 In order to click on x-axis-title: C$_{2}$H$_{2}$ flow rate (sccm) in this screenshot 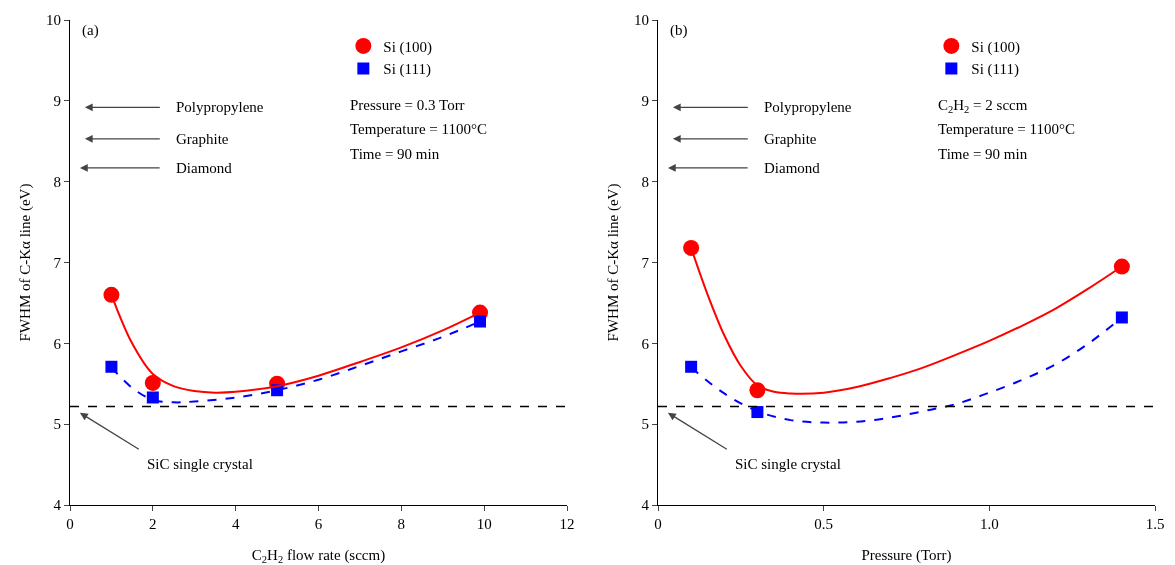, I will do `click(318, 555)`.